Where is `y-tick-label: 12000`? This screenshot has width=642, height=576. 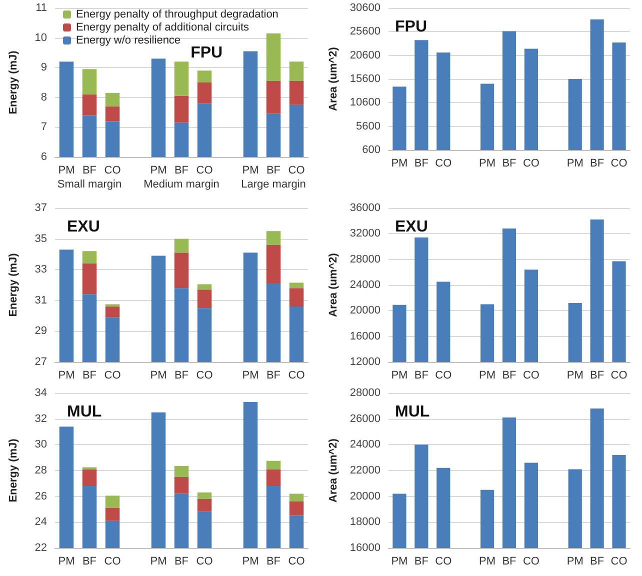
y-tick-label: 12000 is located at coordinates (365, 362).